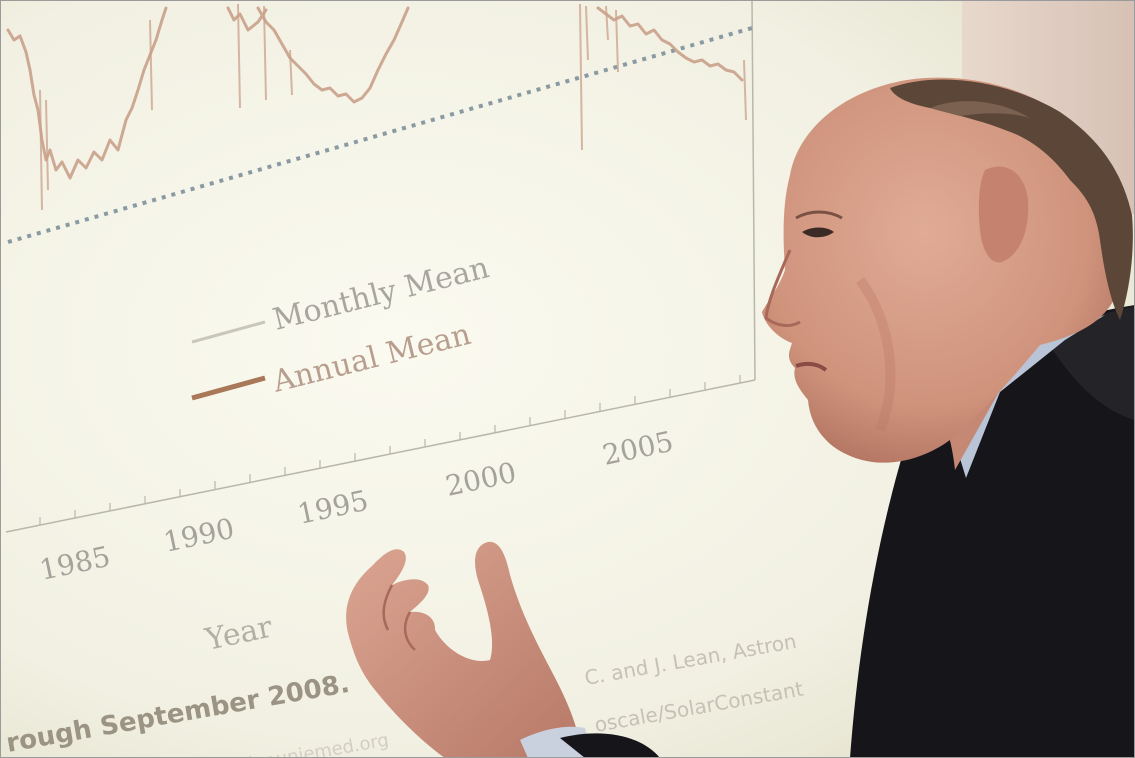 This screenshot has height=758, width=1135. Describe the element at coordinates (811, 366) in the screenshot. I see `speaker-mouth` at that location.